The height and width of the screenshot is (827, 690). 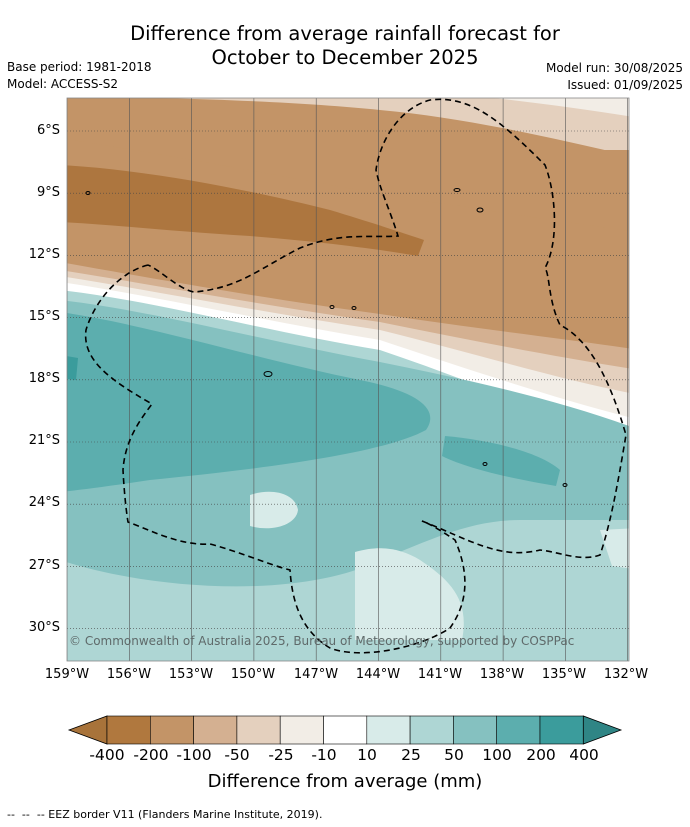 What do you see at coordinates (237, 755) in the screenshot?
I see `colorbar-tick: -50` at bounding box center [237, 755].